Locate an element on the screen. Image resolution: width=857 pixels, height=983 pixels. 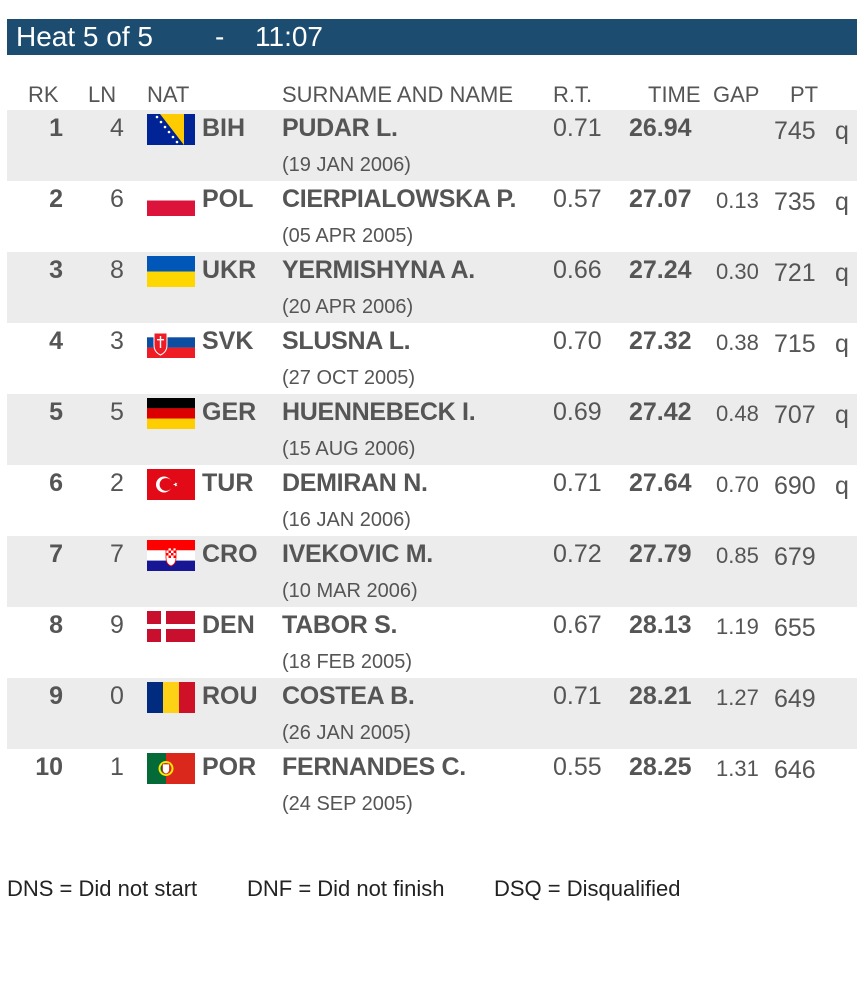
rank-cell: 4 is located at coordinates (56, 341).